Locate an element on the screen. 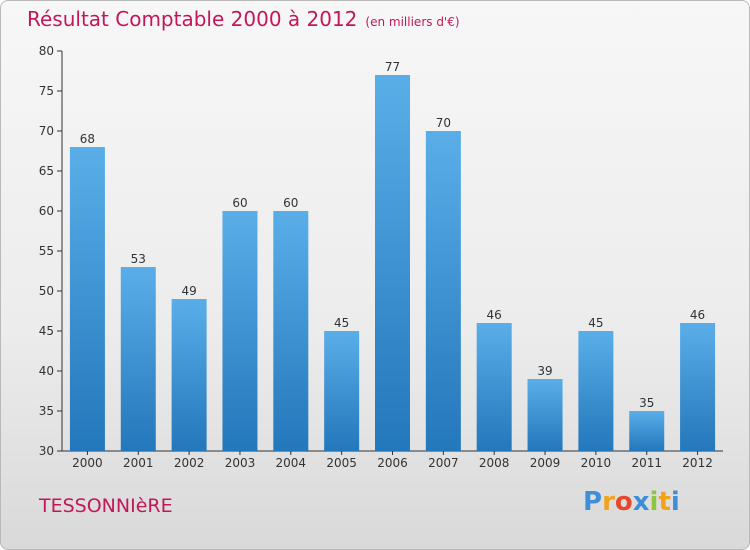 The width and height of the screenshot is (750, 550). x-tick-label: 2003 is located at coordinates (240, 463).